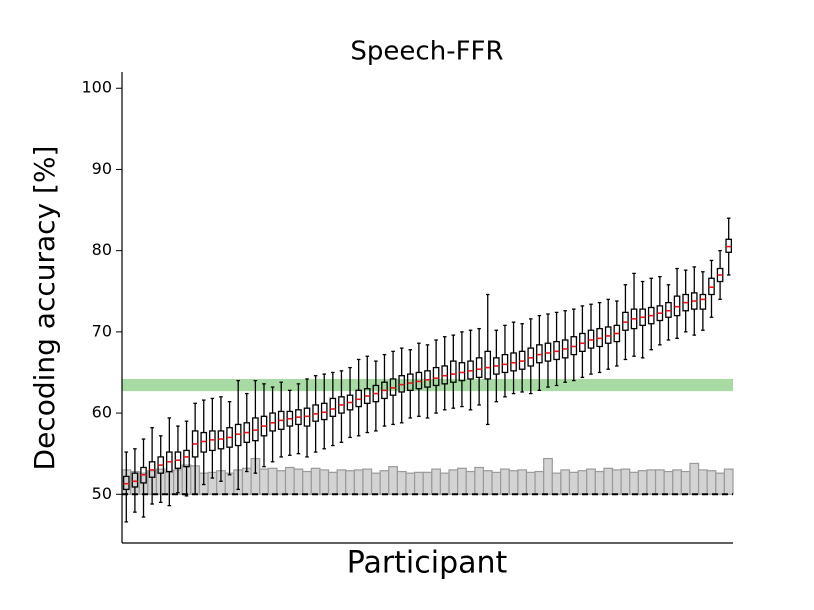 Image resolution: width=814 pixels, height=610 pixels. Describe the element at coordinates (102, 493) in the screenshot. I see `y-tick-label: 50` at that location.